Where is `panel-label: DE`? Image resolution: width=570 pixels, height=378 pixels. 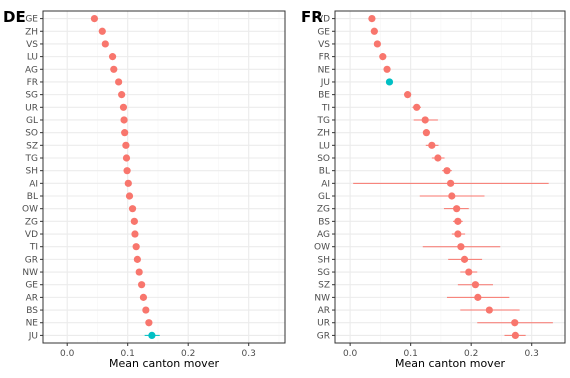
panel-label: DE is located at coordinates (14, 17).